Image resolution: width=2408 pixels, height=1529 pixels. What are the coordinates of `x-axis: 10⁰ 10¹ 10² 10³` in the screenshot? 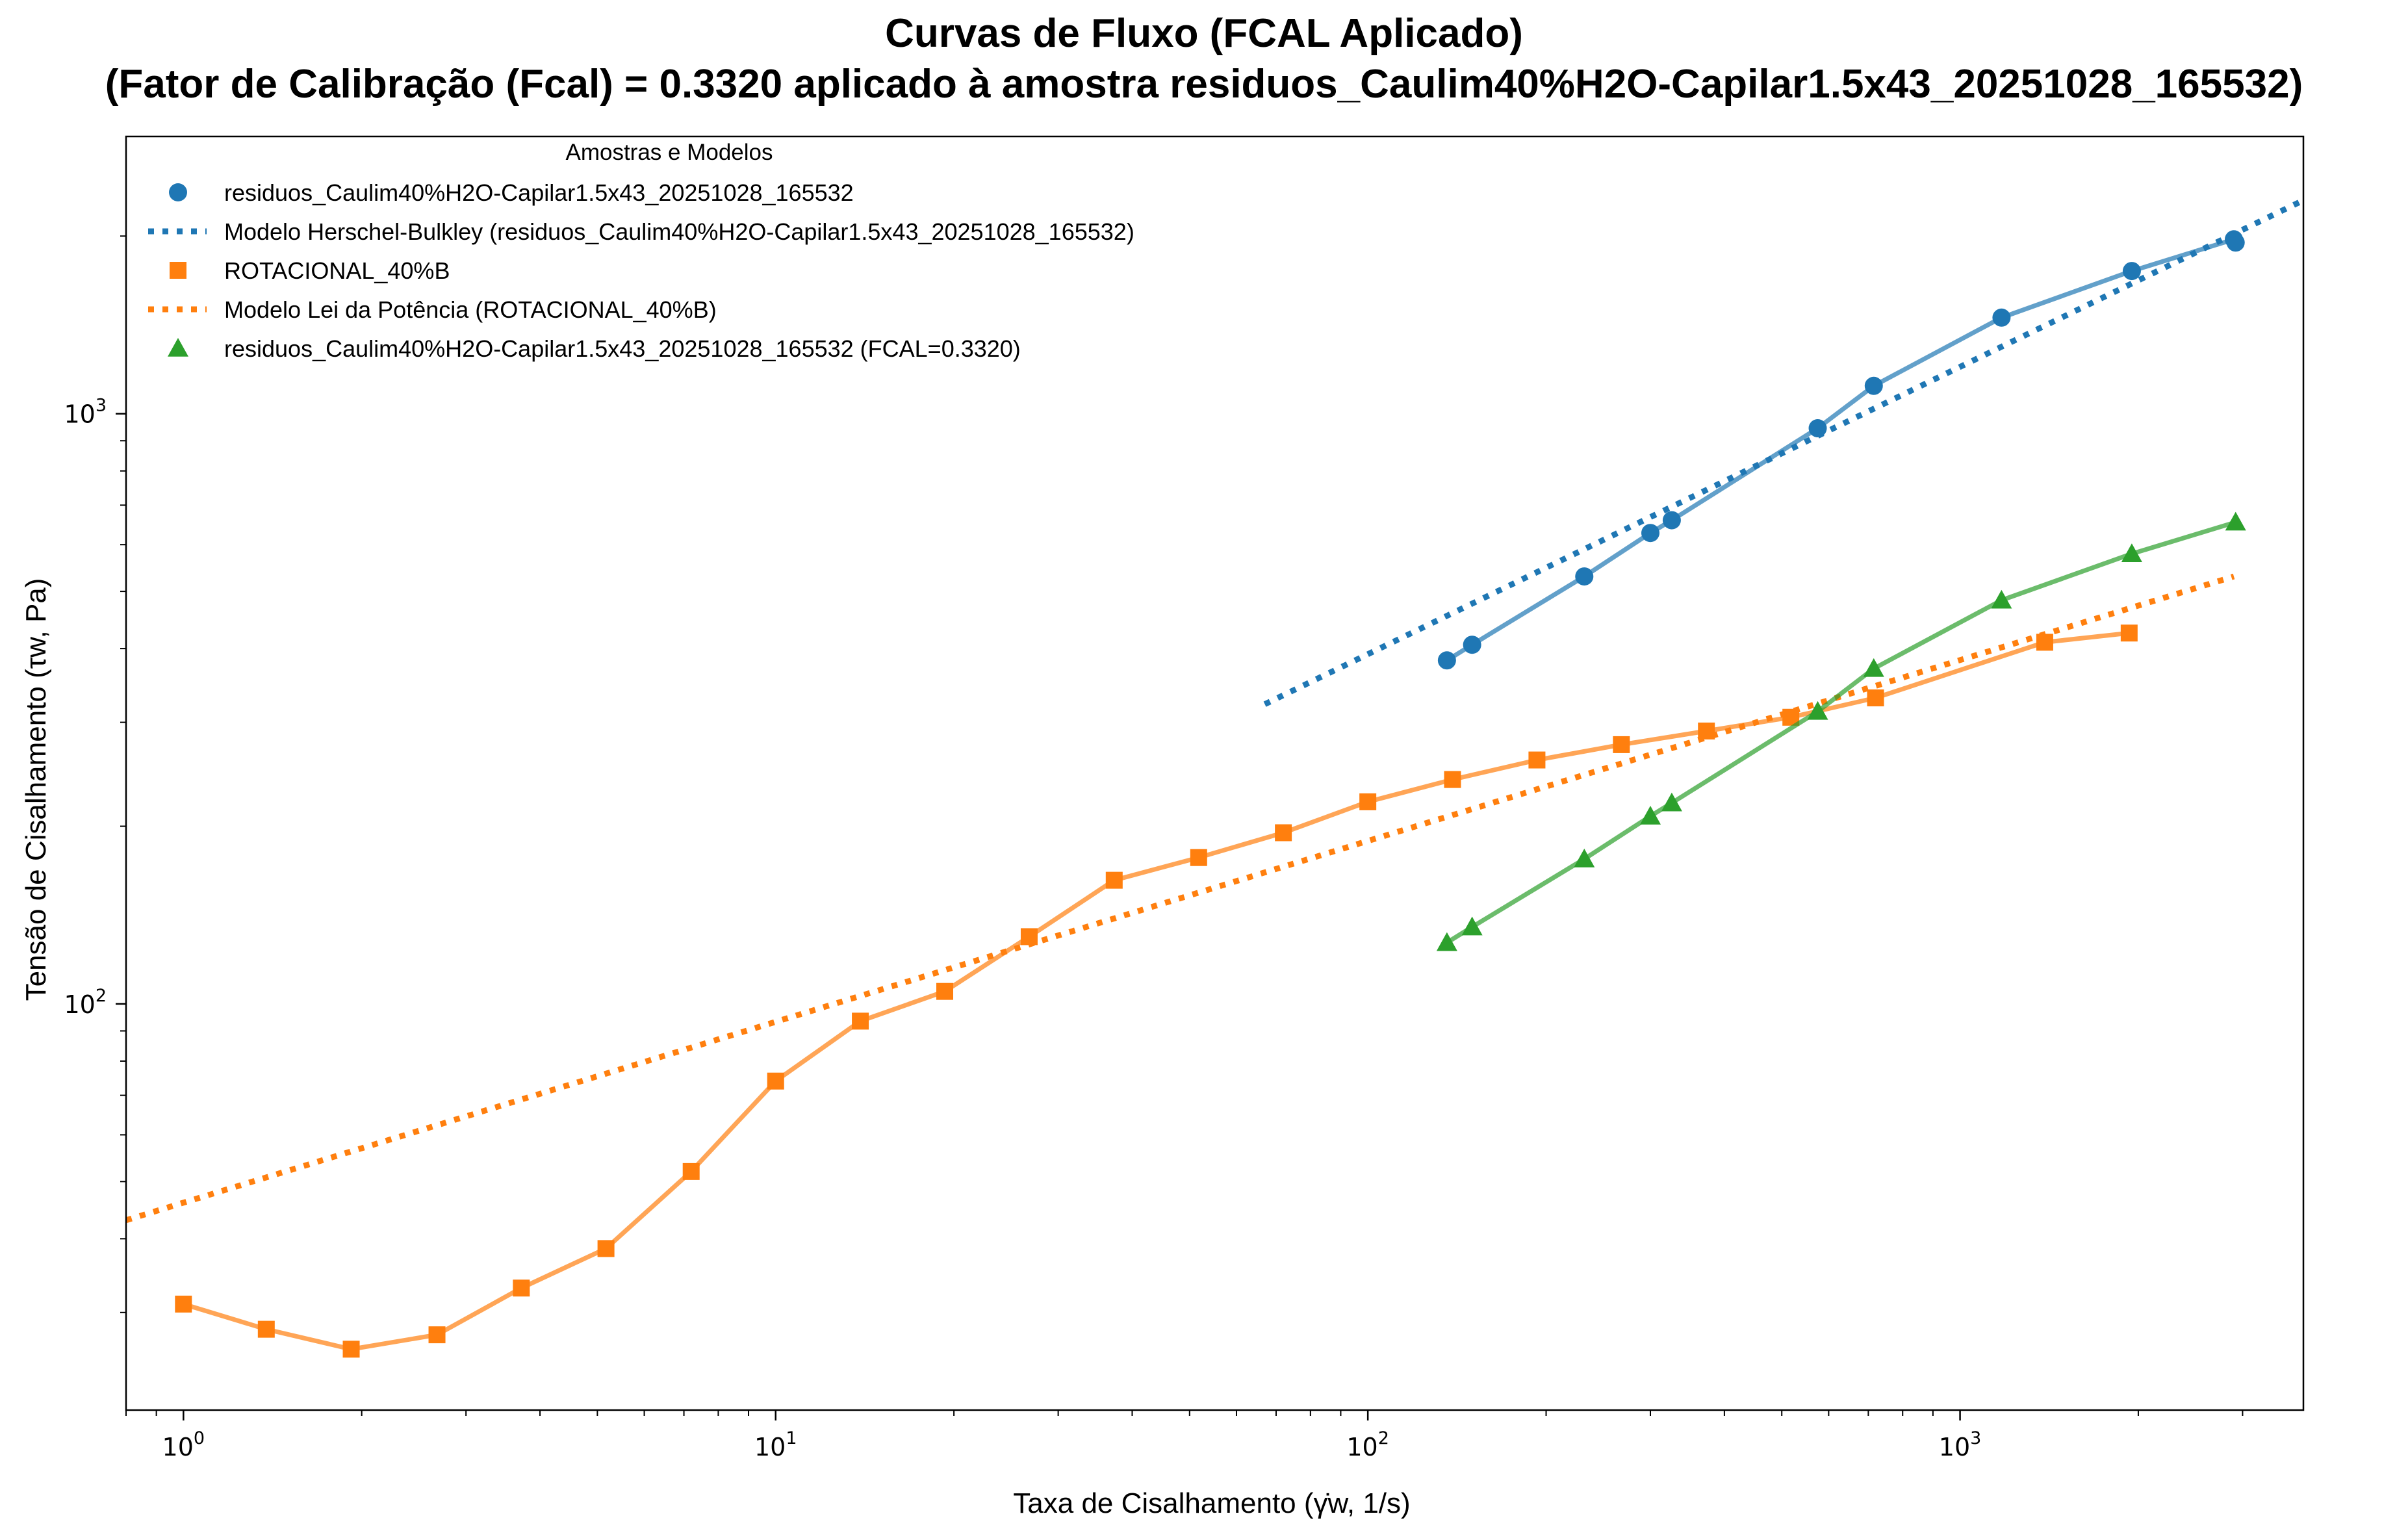 It's located at (1184, 1435).